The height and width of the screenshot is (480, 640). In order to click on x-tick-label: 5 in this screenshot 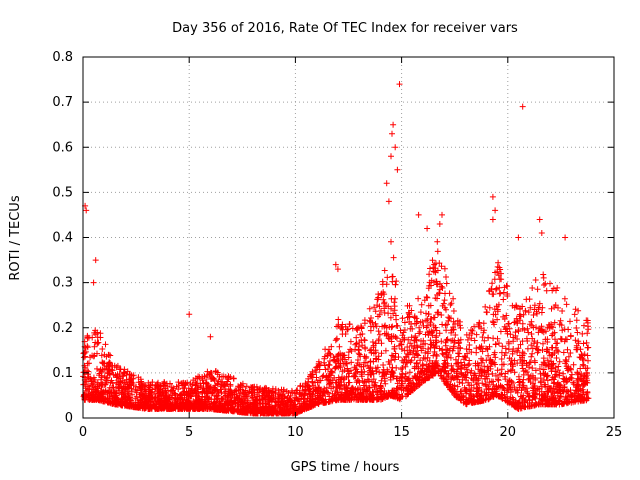, I will do `click(189, 432)`.